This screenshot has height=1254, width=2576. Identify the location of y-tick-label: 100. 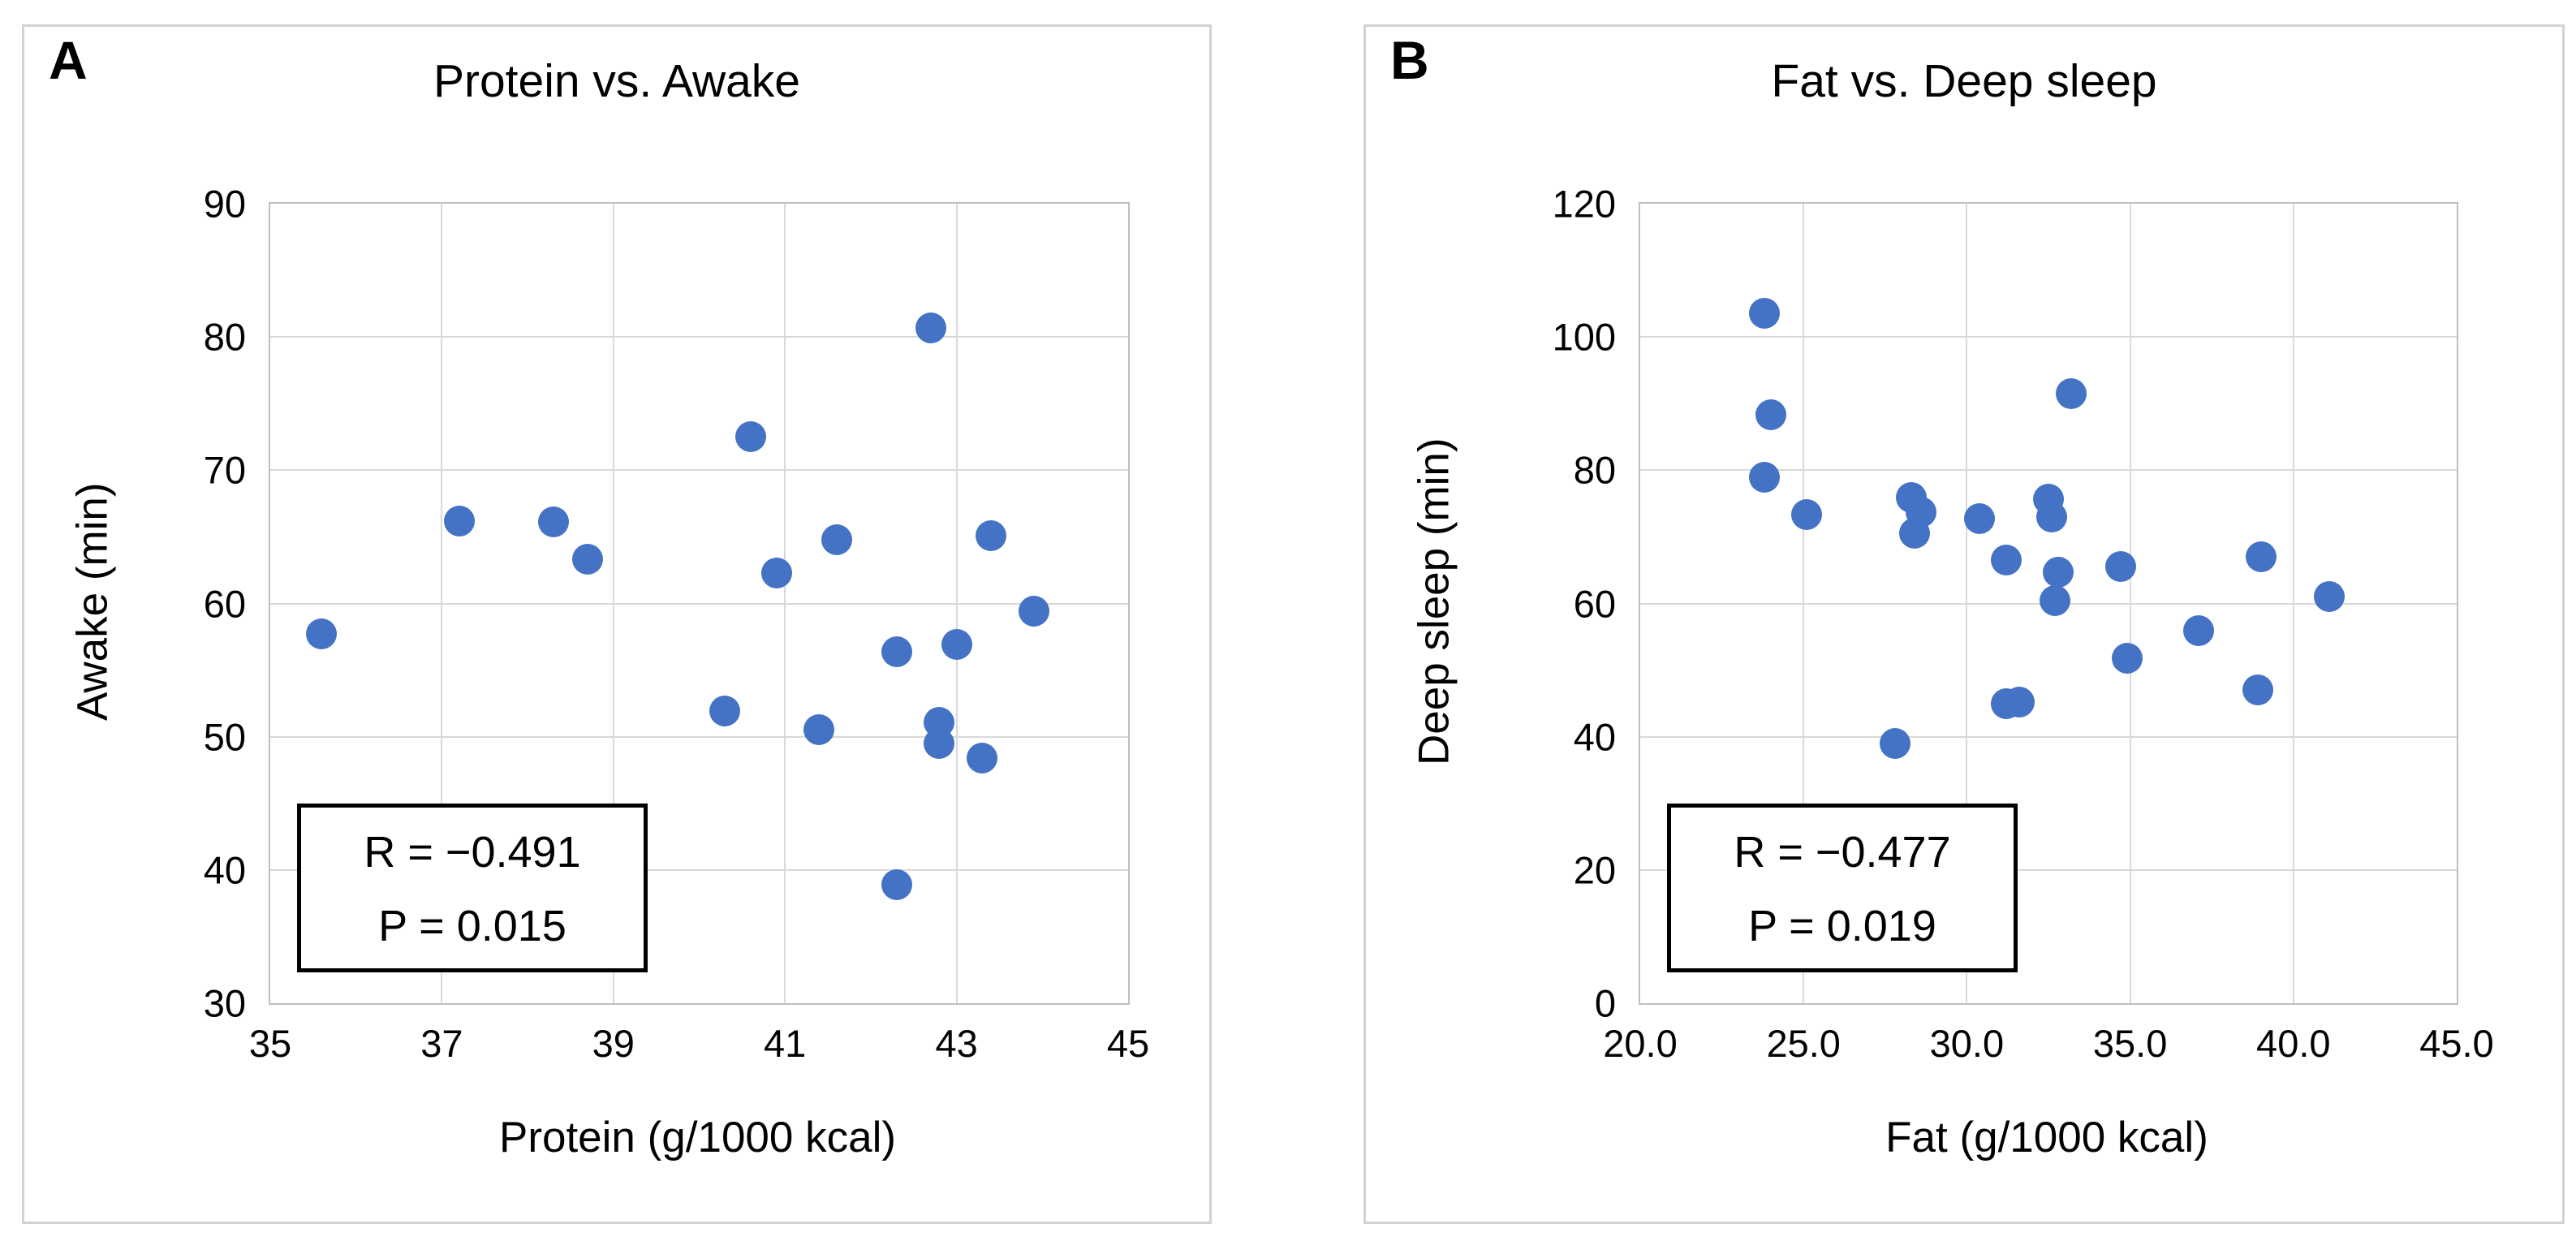
(1584, 337).